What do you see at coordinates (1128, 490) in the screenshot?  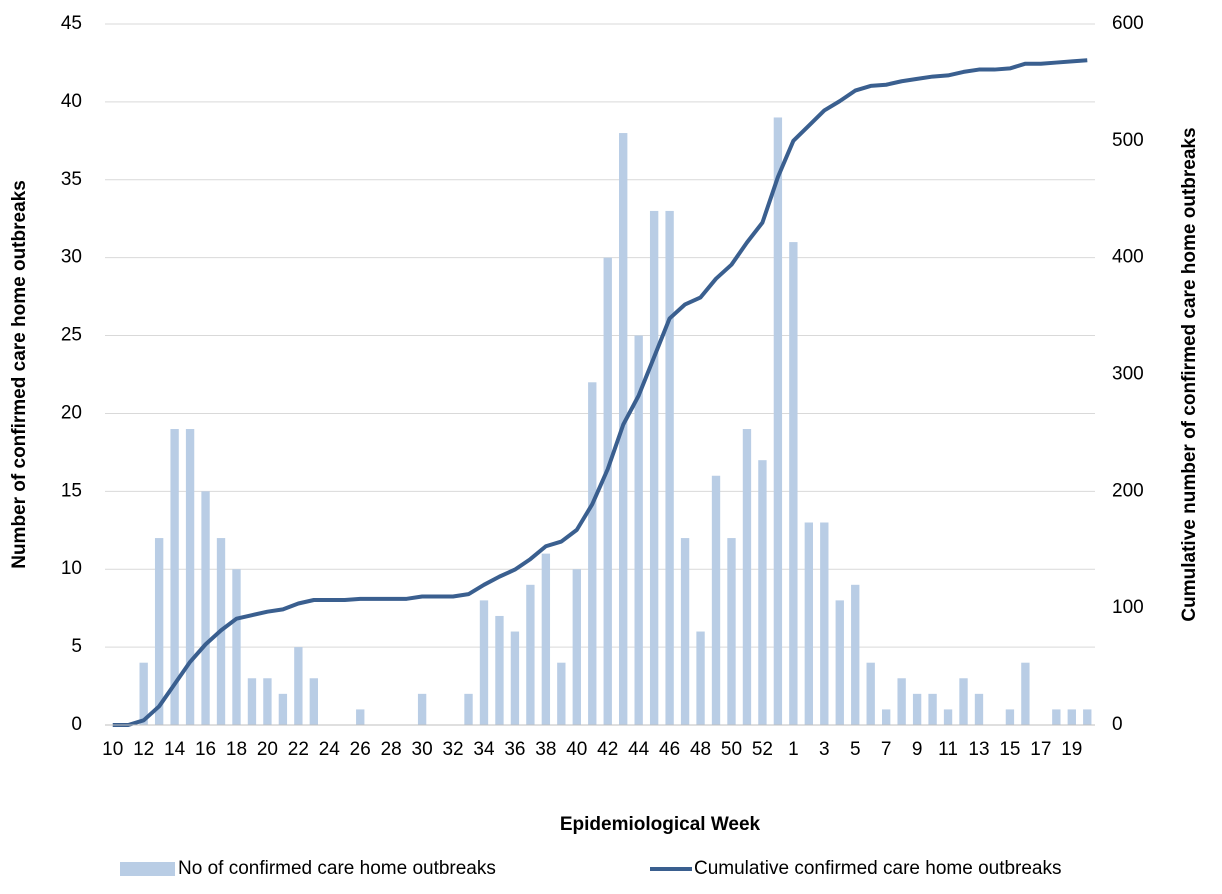 I see `y2-tick-label: 200` at bounding box center [1128, 490].